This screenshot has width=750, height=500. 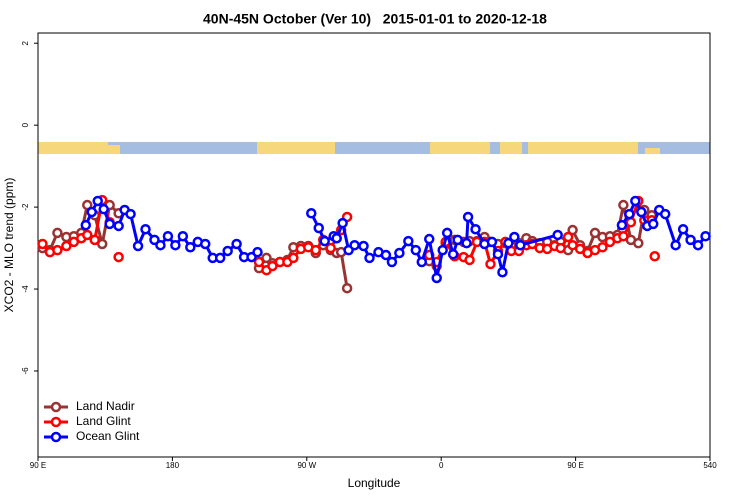 What do you see at coordinates (374, 148) in the screenshot?
I see `land-ocean-strip` at bounding box center [374, 148].